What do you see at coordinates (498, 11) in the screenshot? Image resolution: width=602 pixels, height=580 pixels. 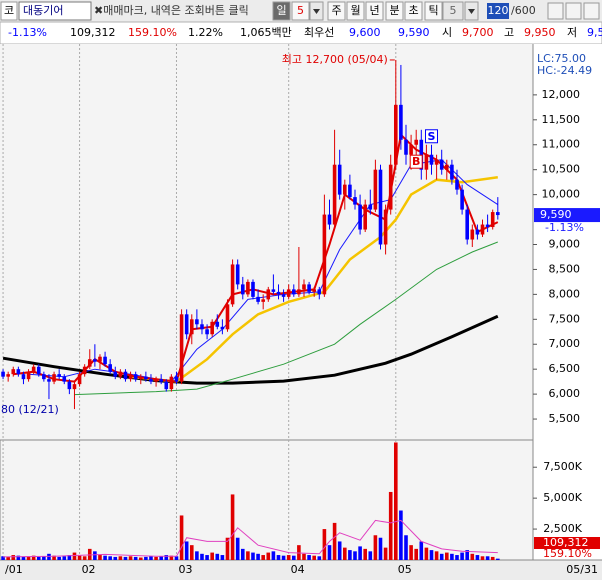 I see `view-box` at bounding box center [498, 11].